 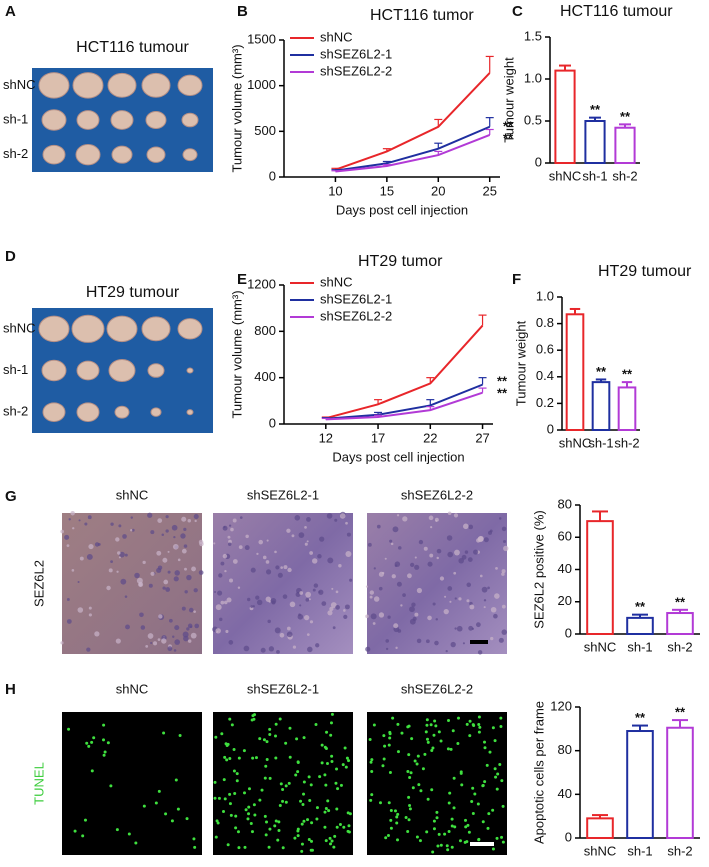 I want to click on y-tick-label: 800, so click(x=265, y=330).